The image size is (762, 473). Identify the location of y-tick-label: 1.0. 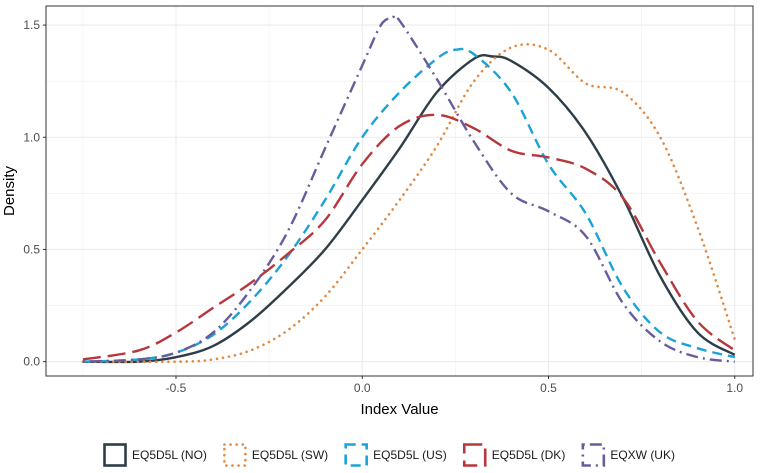
(31, 137).